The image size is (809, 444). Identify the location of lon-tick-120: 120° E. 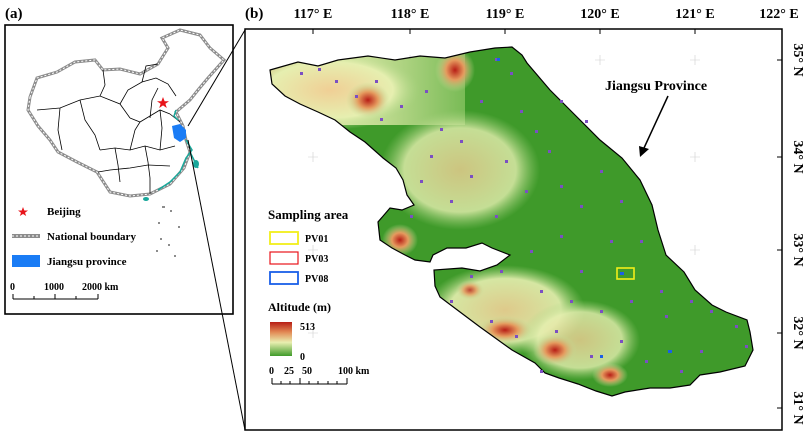
(599, 14).